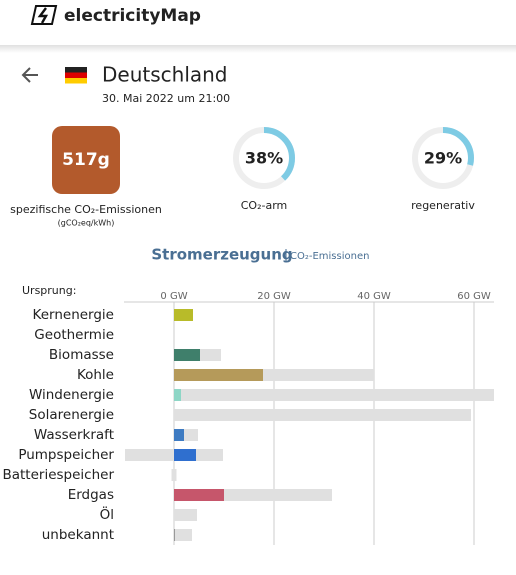 This screenshot has width=516, height=575. I want to click on category-label: Batteriespeicher, so click(58, 475).